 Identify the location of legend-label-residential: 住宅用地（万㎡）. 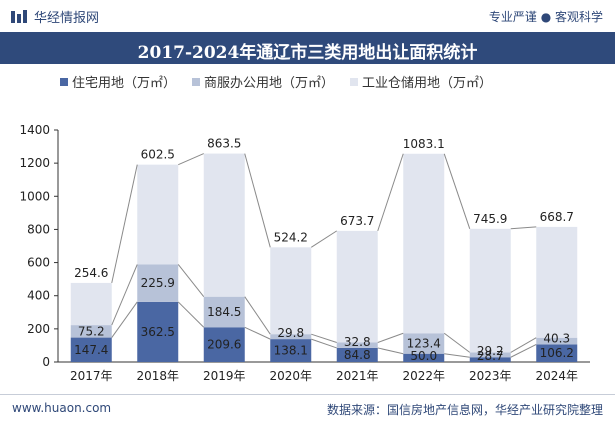
(124, 83).